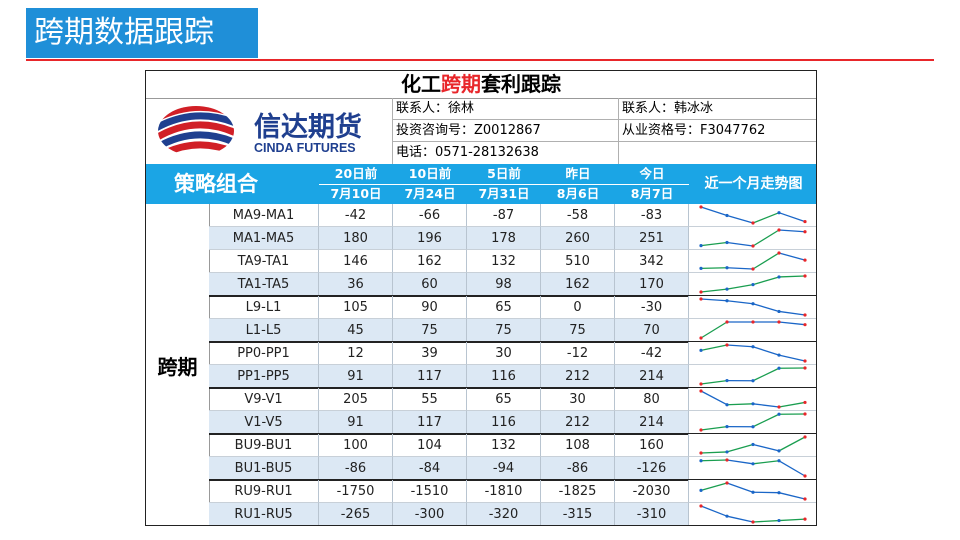 The height and width of the screenshot is (540, 960). Describe the element at coordinates (356, 445) in the screenshot. I see `spread-value: 100` at that location.